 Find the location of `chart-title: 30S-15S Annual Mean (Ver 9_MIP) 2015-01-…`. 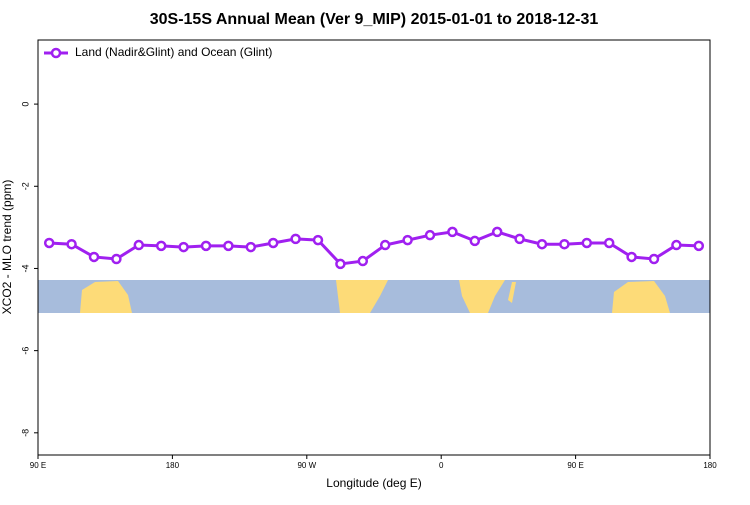

chart-title: 30S-15S Annual Mean (Ver 9_MIP) 2015-01-… is located at coordinates (374, 19).